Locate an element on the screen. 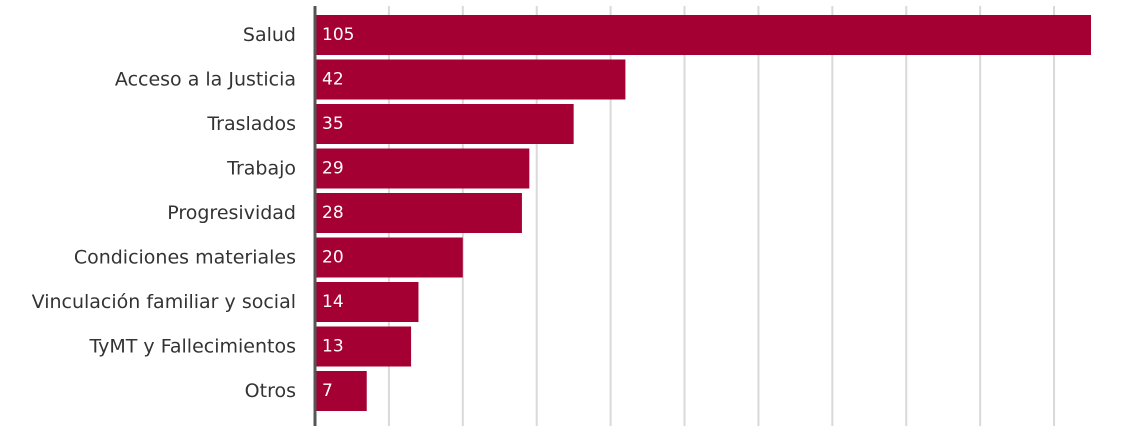 The width and height of the screenshot is (1124, 426). data-label: 7 is located at coordinates (327, 391).